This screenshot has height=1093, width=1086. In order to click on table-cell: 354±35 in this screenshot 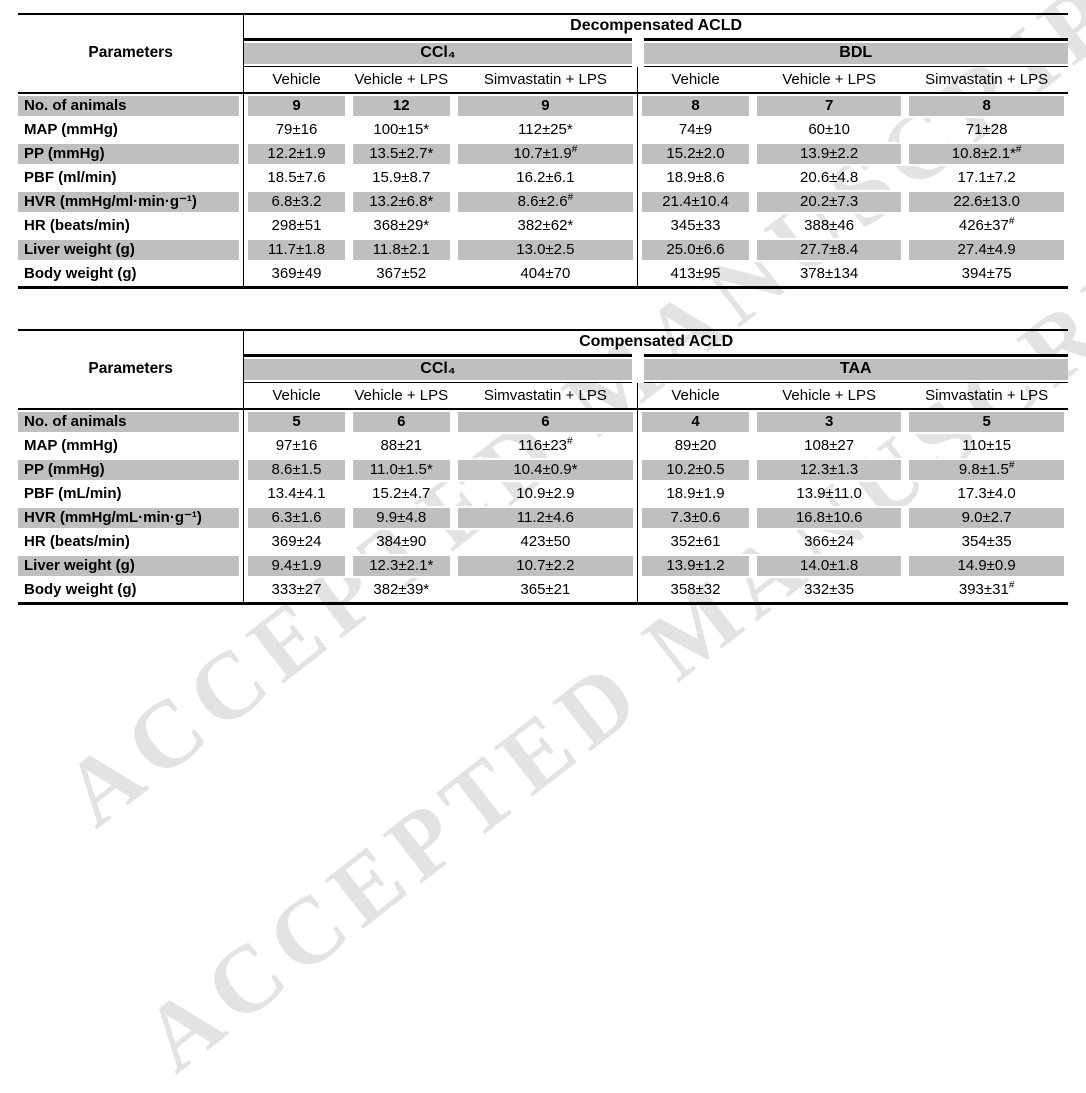, I will do `click(986, 542)`.